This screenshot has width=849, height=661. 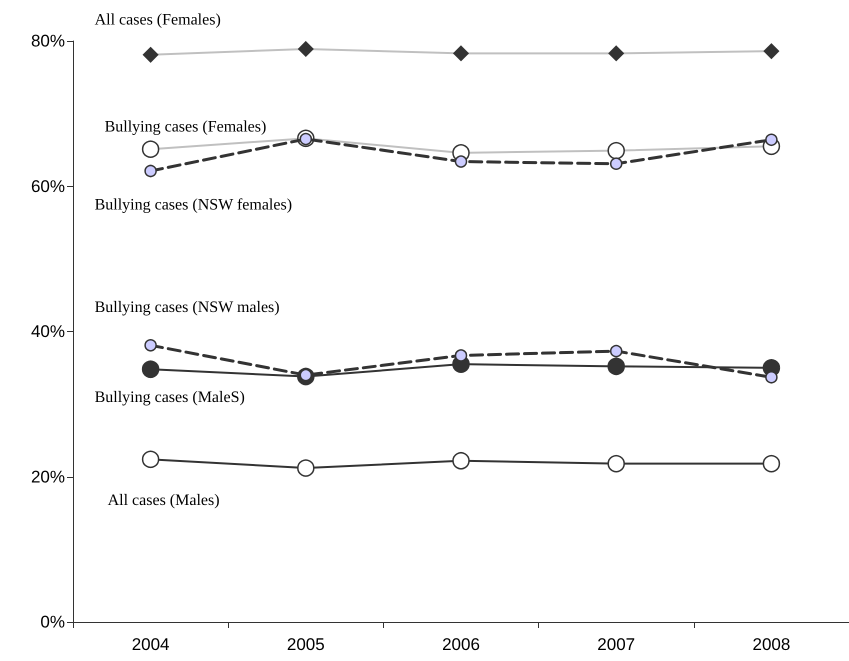 What do you see at coordinates (47, 331) in the screenshot?
I see `y-tick-label: 40%` at bounding box center [47, 331].